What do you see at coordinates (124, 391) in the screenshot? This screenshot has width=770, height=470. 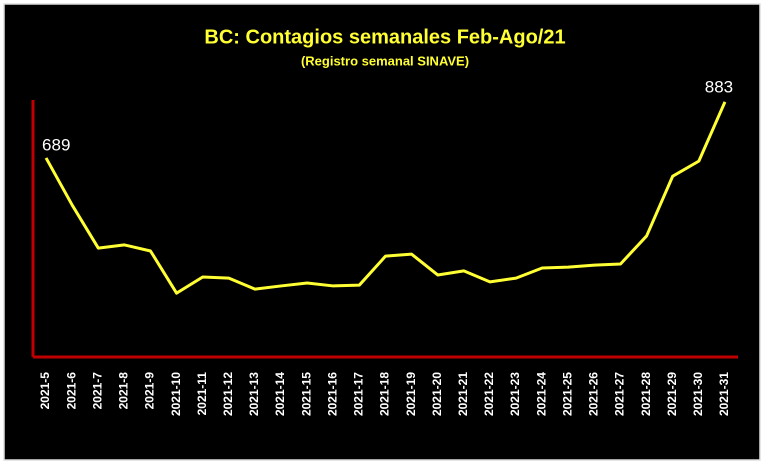 I see `x-tick-label: 2021-8` at bounding box center [124, 391].